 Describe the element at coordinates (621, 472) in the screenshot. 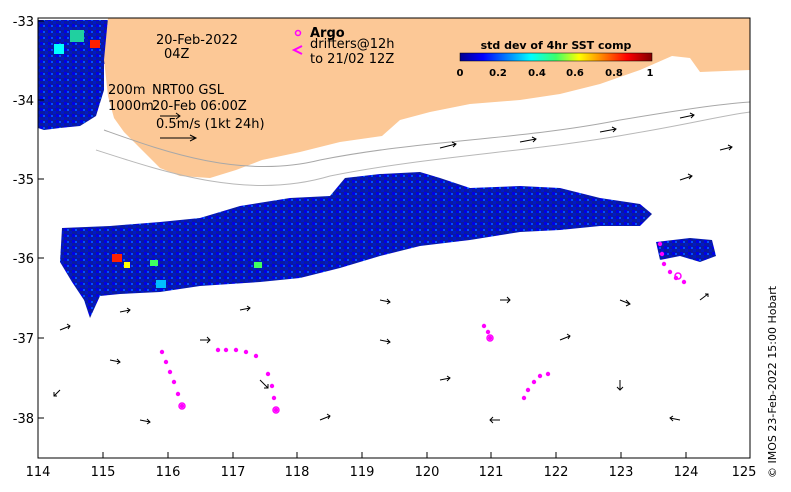

I see `x-tick-label: 123` at that location.